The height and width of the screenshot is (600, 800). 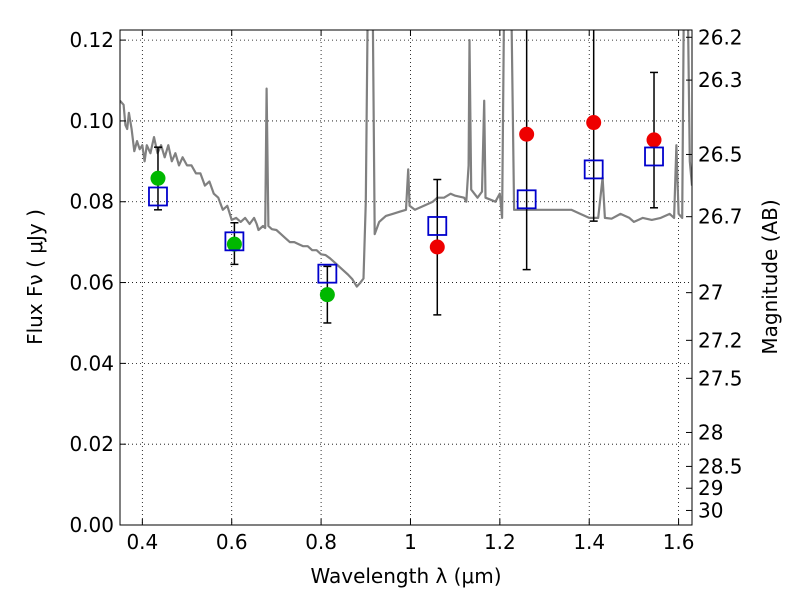 What do you see at coordinates (91, 363) in the screenshot?
I see `y-tick-label: 0.04` at bounding box center [91, 363].